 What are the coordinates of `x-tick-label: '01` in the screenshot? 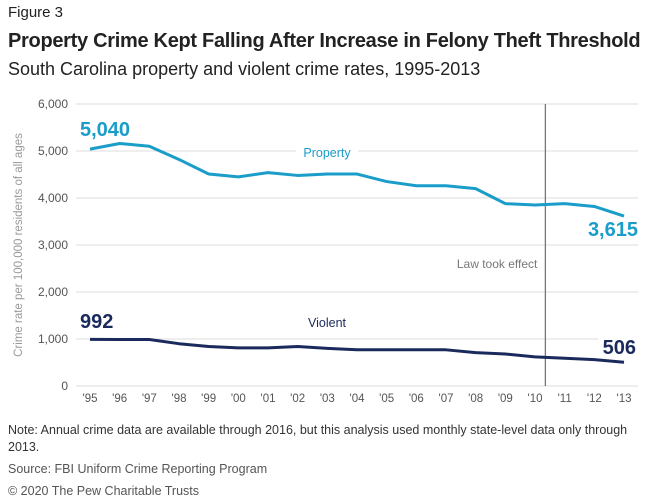 It's located at (268, 399).